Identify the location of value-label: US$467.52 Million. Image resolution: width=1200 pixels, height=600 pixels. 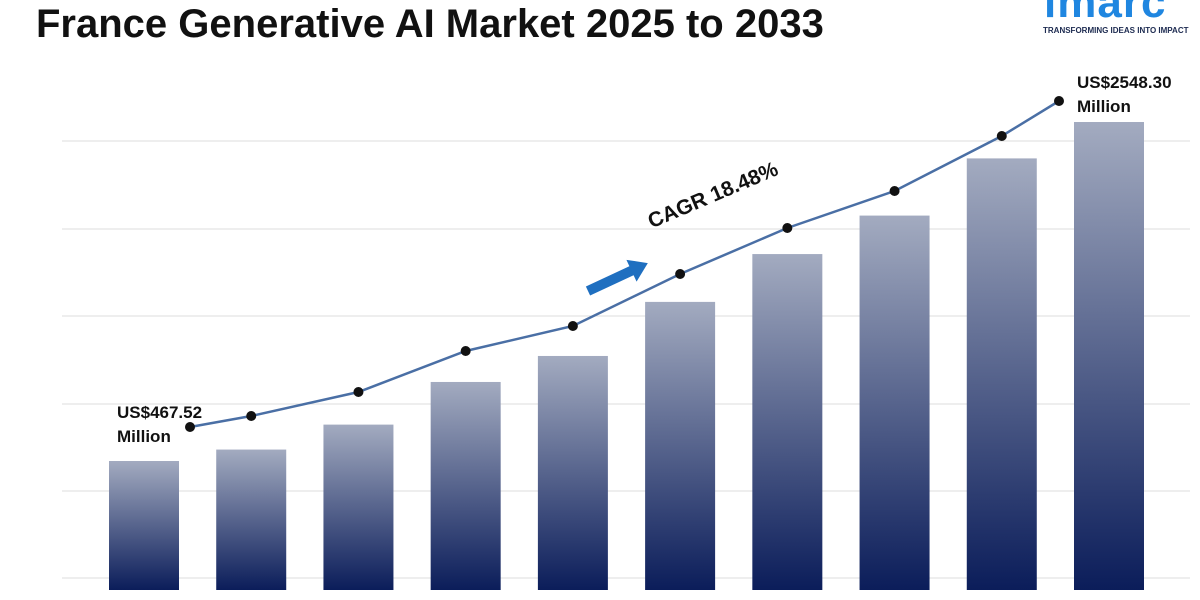
(160, 424).